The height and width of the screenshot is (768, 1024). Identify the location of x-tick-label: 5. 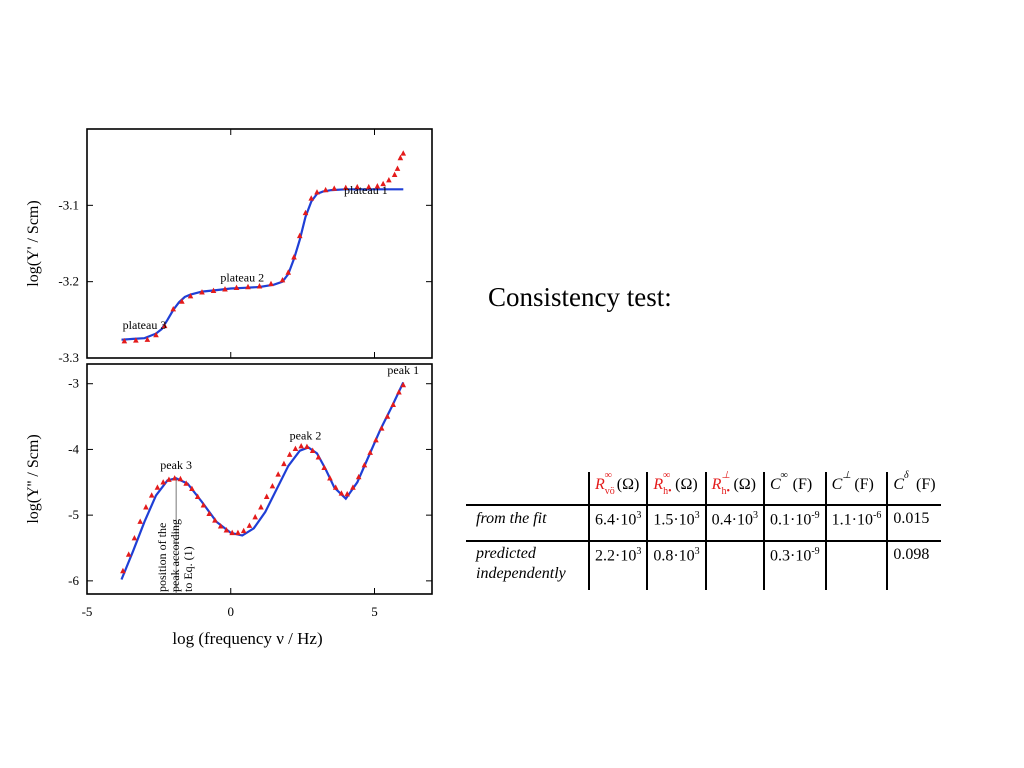
(374, 611).